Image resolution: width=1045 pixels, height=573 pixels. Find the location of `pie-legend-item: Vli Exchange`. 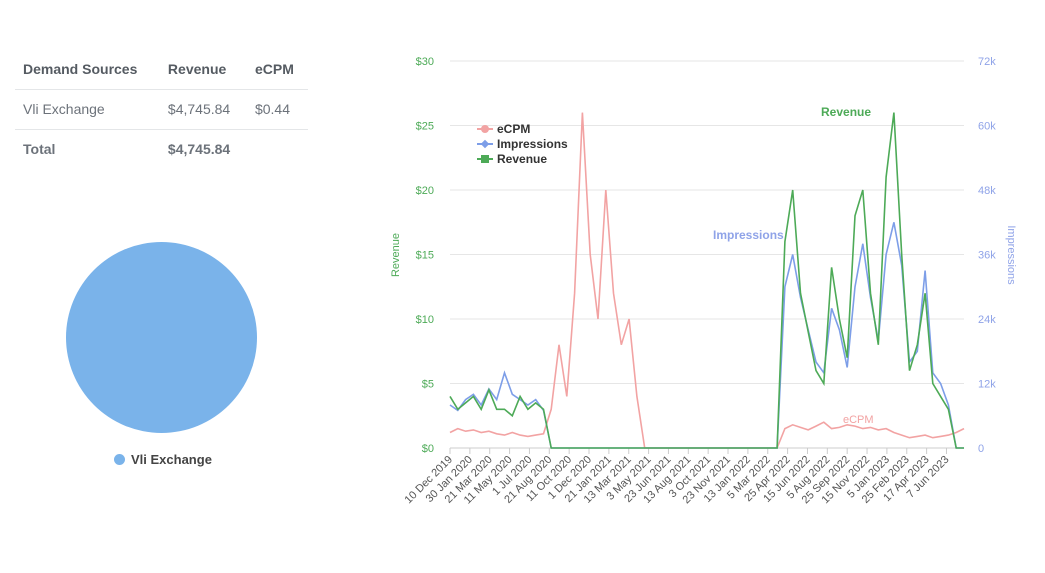

pie-legend-item: Vli Exchange is located at coordinates (163, 459).